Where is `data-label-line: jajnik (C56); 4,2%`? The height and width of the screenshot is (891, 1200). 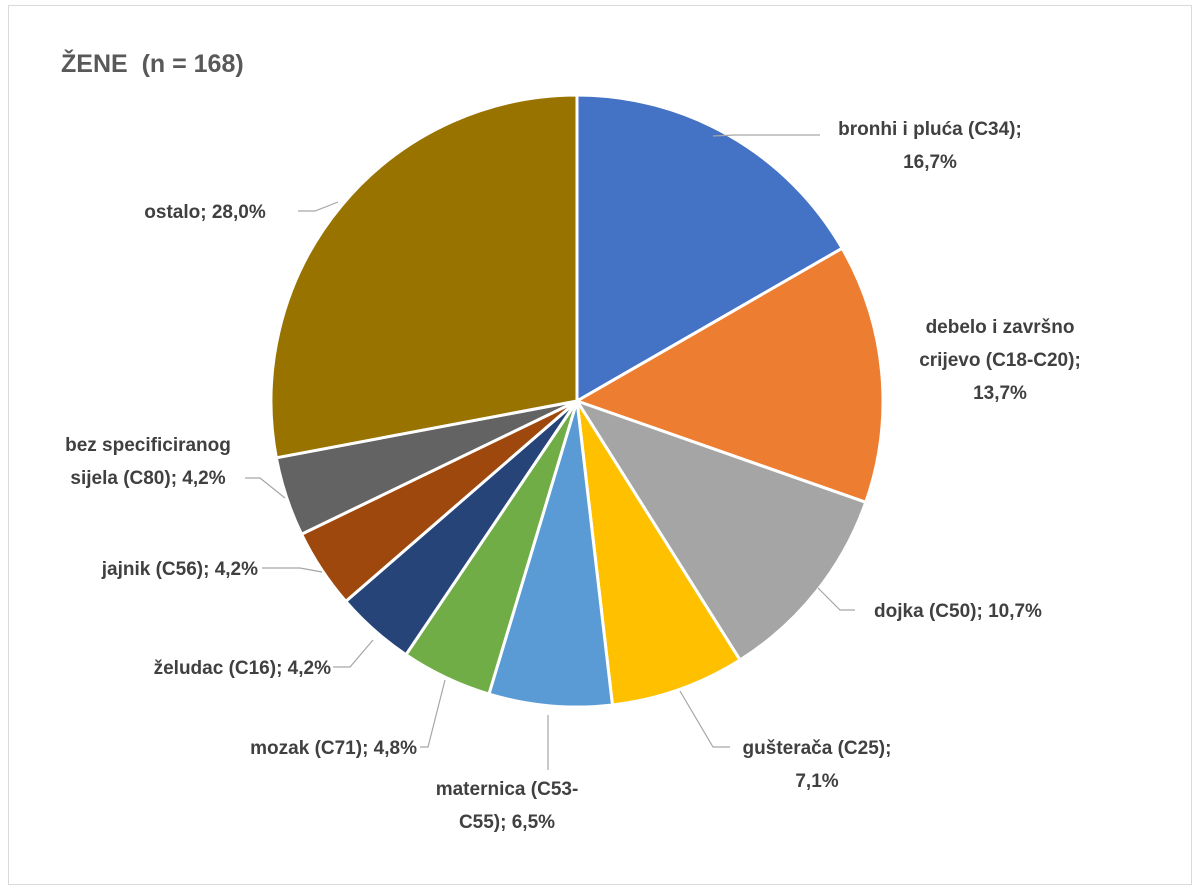 data-label-line: jajnik (C56); 4,2% is located at coordinates (179, 569).